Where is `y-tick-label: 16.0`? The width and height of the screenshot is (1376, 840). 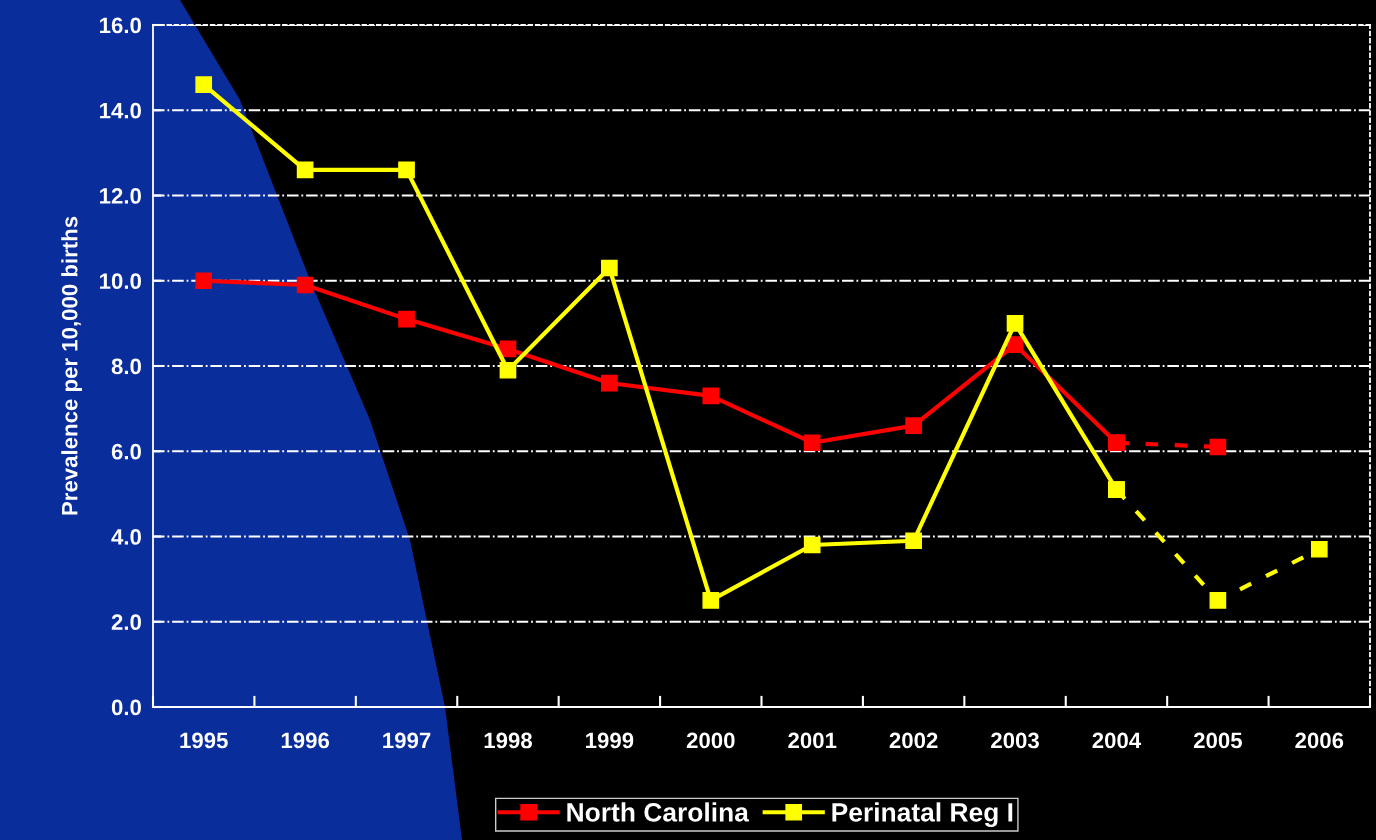 y-tick-label: 16.0 is located at coordinates (120, 25).